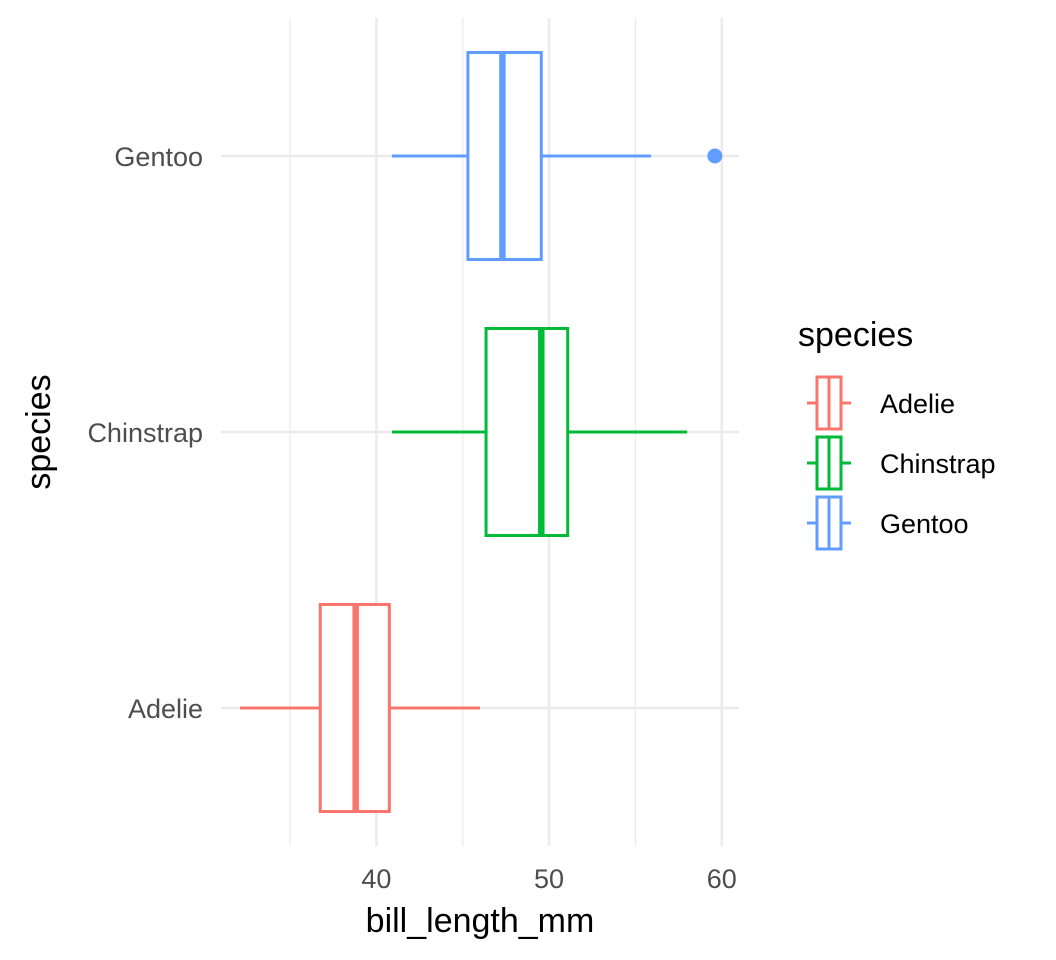 The width and height of the screenshot is (1056, 960). I want to click on legend-label: Chinstrap, so click(938, 464).